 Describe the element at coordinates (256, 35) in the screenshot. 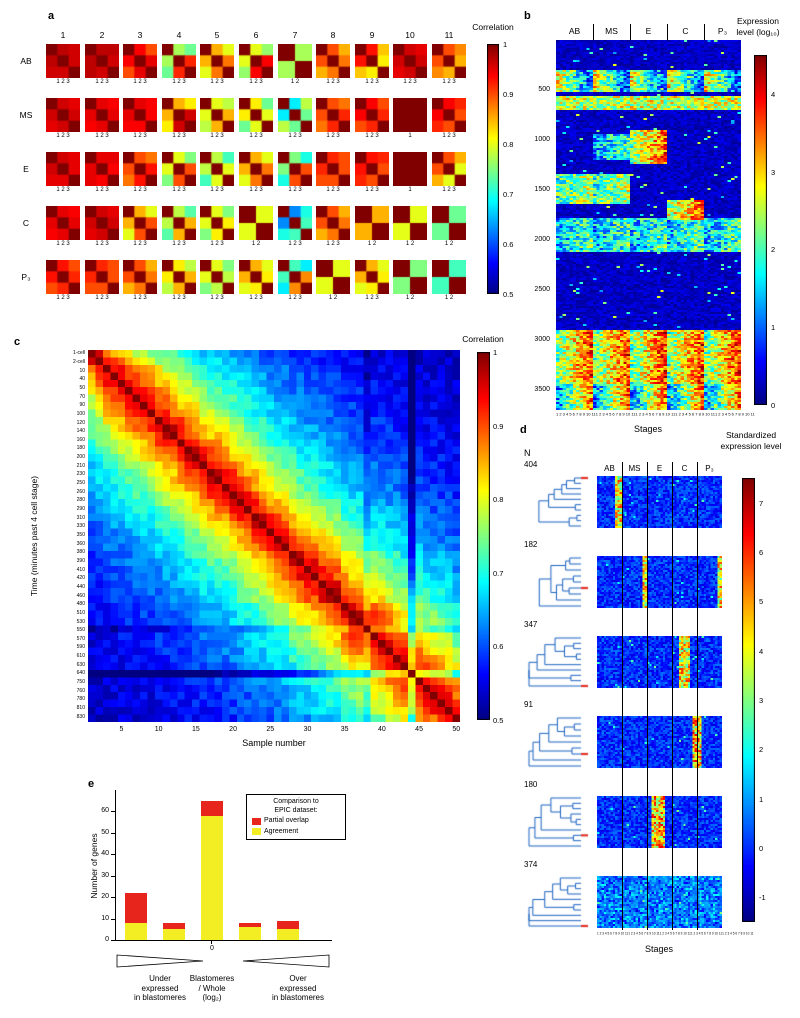

I see `a-col-header: 6` at that location.